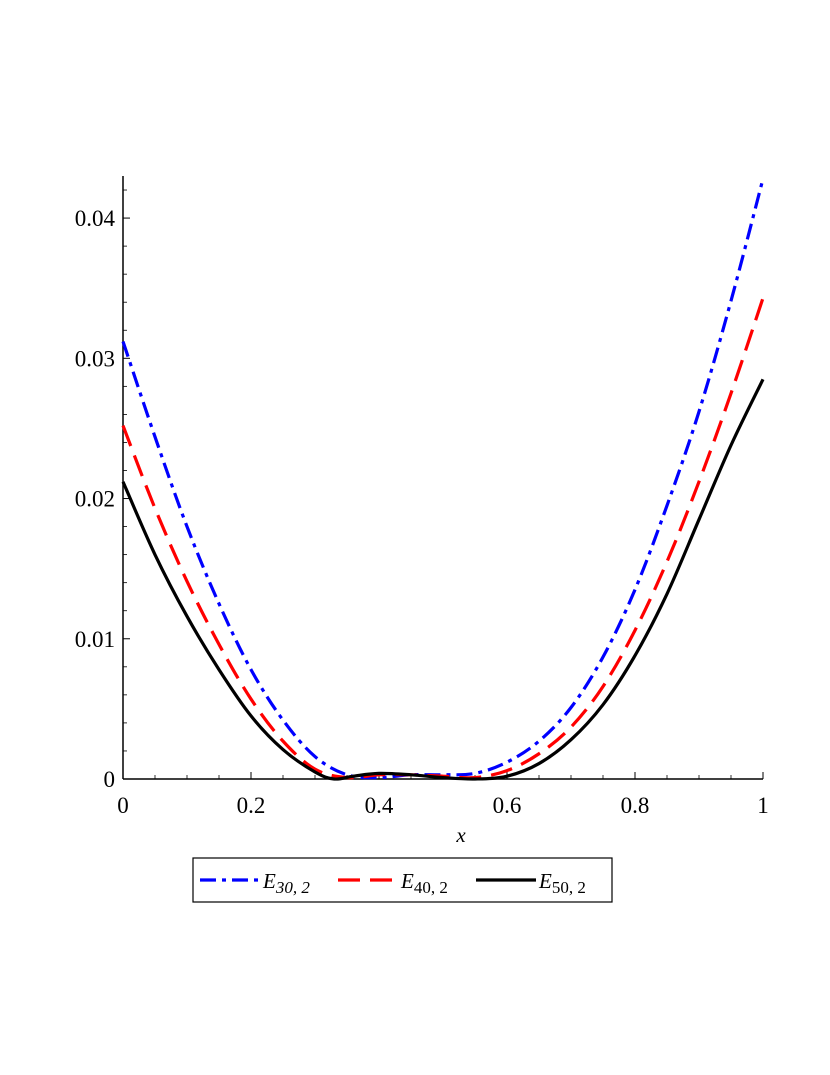  What do you see at coordinates (123, 805) in the screenshot?
I see `x-tick-label: 0` at bounding box center [123, 805].